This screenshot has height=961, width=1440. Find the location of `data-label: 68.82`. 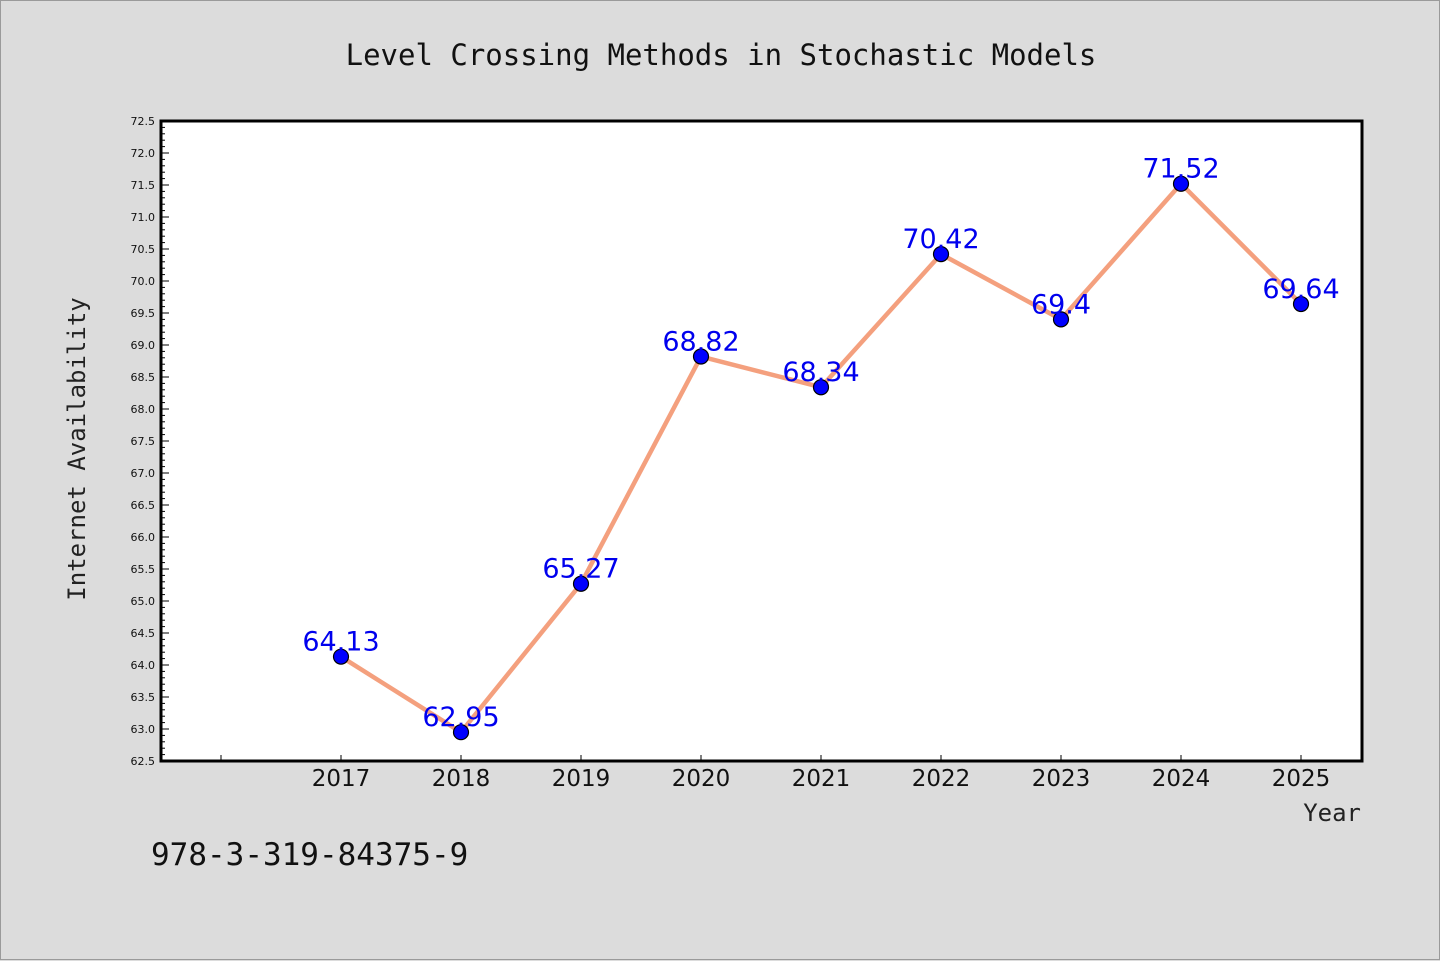

data-label: 68.82 is located at coordinates (700, 342).